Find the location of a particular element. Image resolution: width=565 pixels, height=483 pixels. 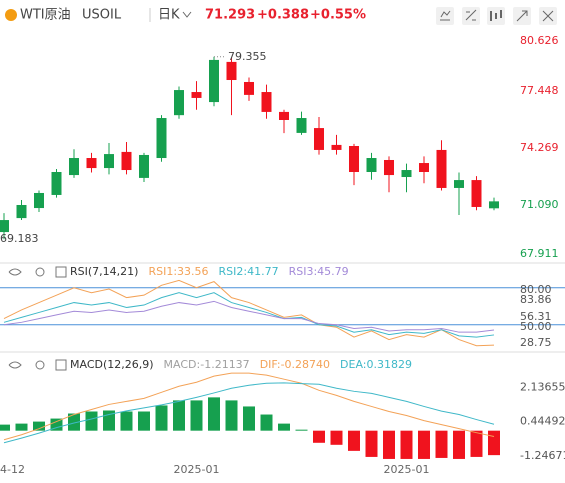

macd-line is located at coordinates (249, 413).